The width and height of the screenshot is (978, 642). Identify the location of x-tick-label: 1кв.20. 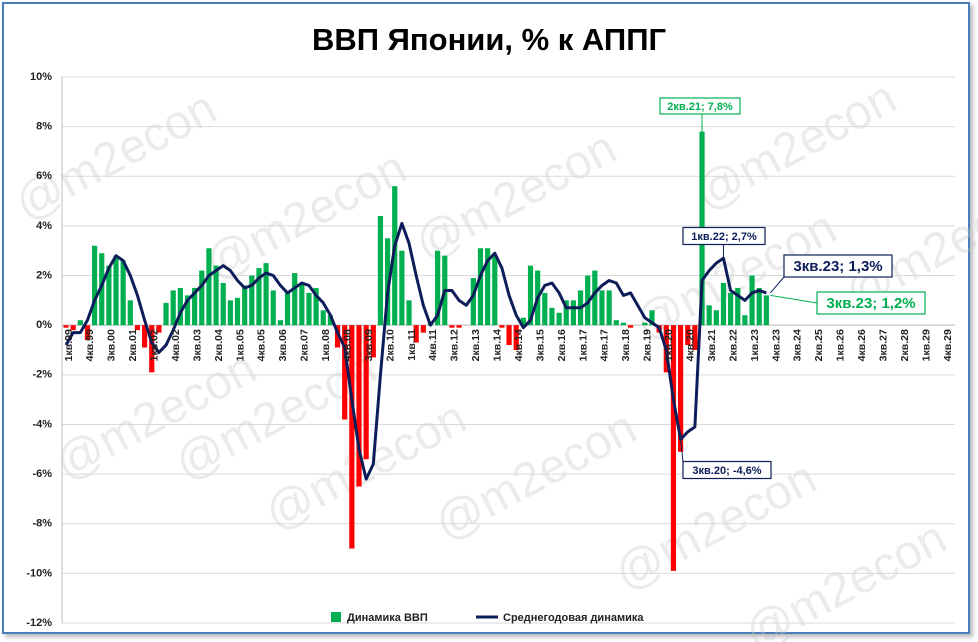
(669, 345).